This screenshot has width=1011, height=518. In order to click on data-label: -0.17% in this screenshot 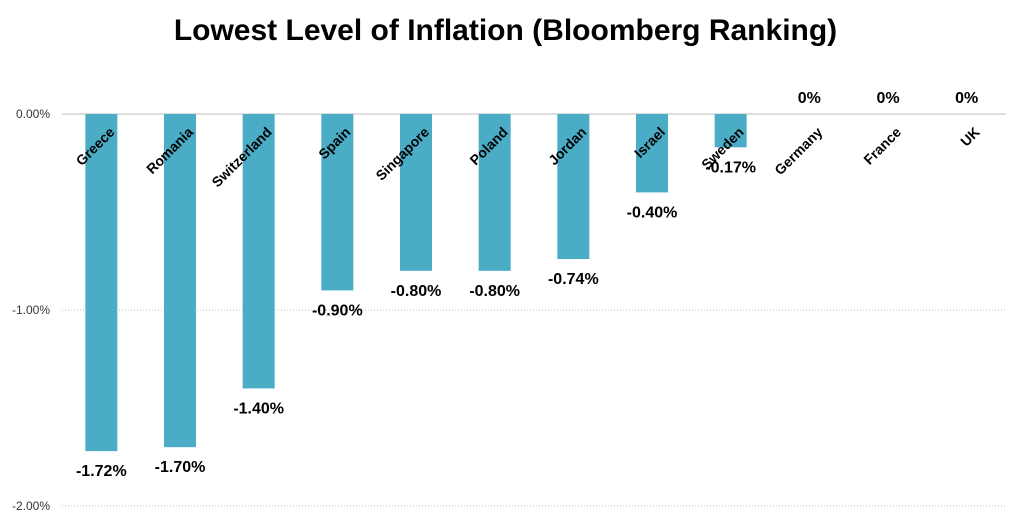, I will do `click(730, 167)`.